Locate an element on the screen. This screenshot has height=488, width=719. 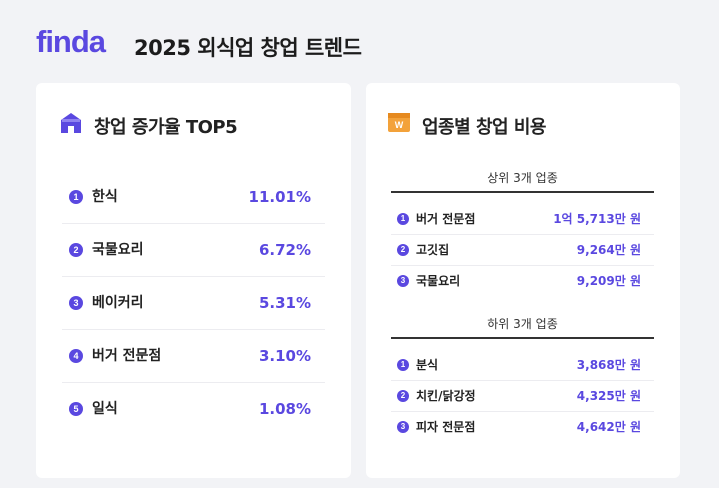
section-heading: 상위 3개 업종 is located at coordinates (522, 178).